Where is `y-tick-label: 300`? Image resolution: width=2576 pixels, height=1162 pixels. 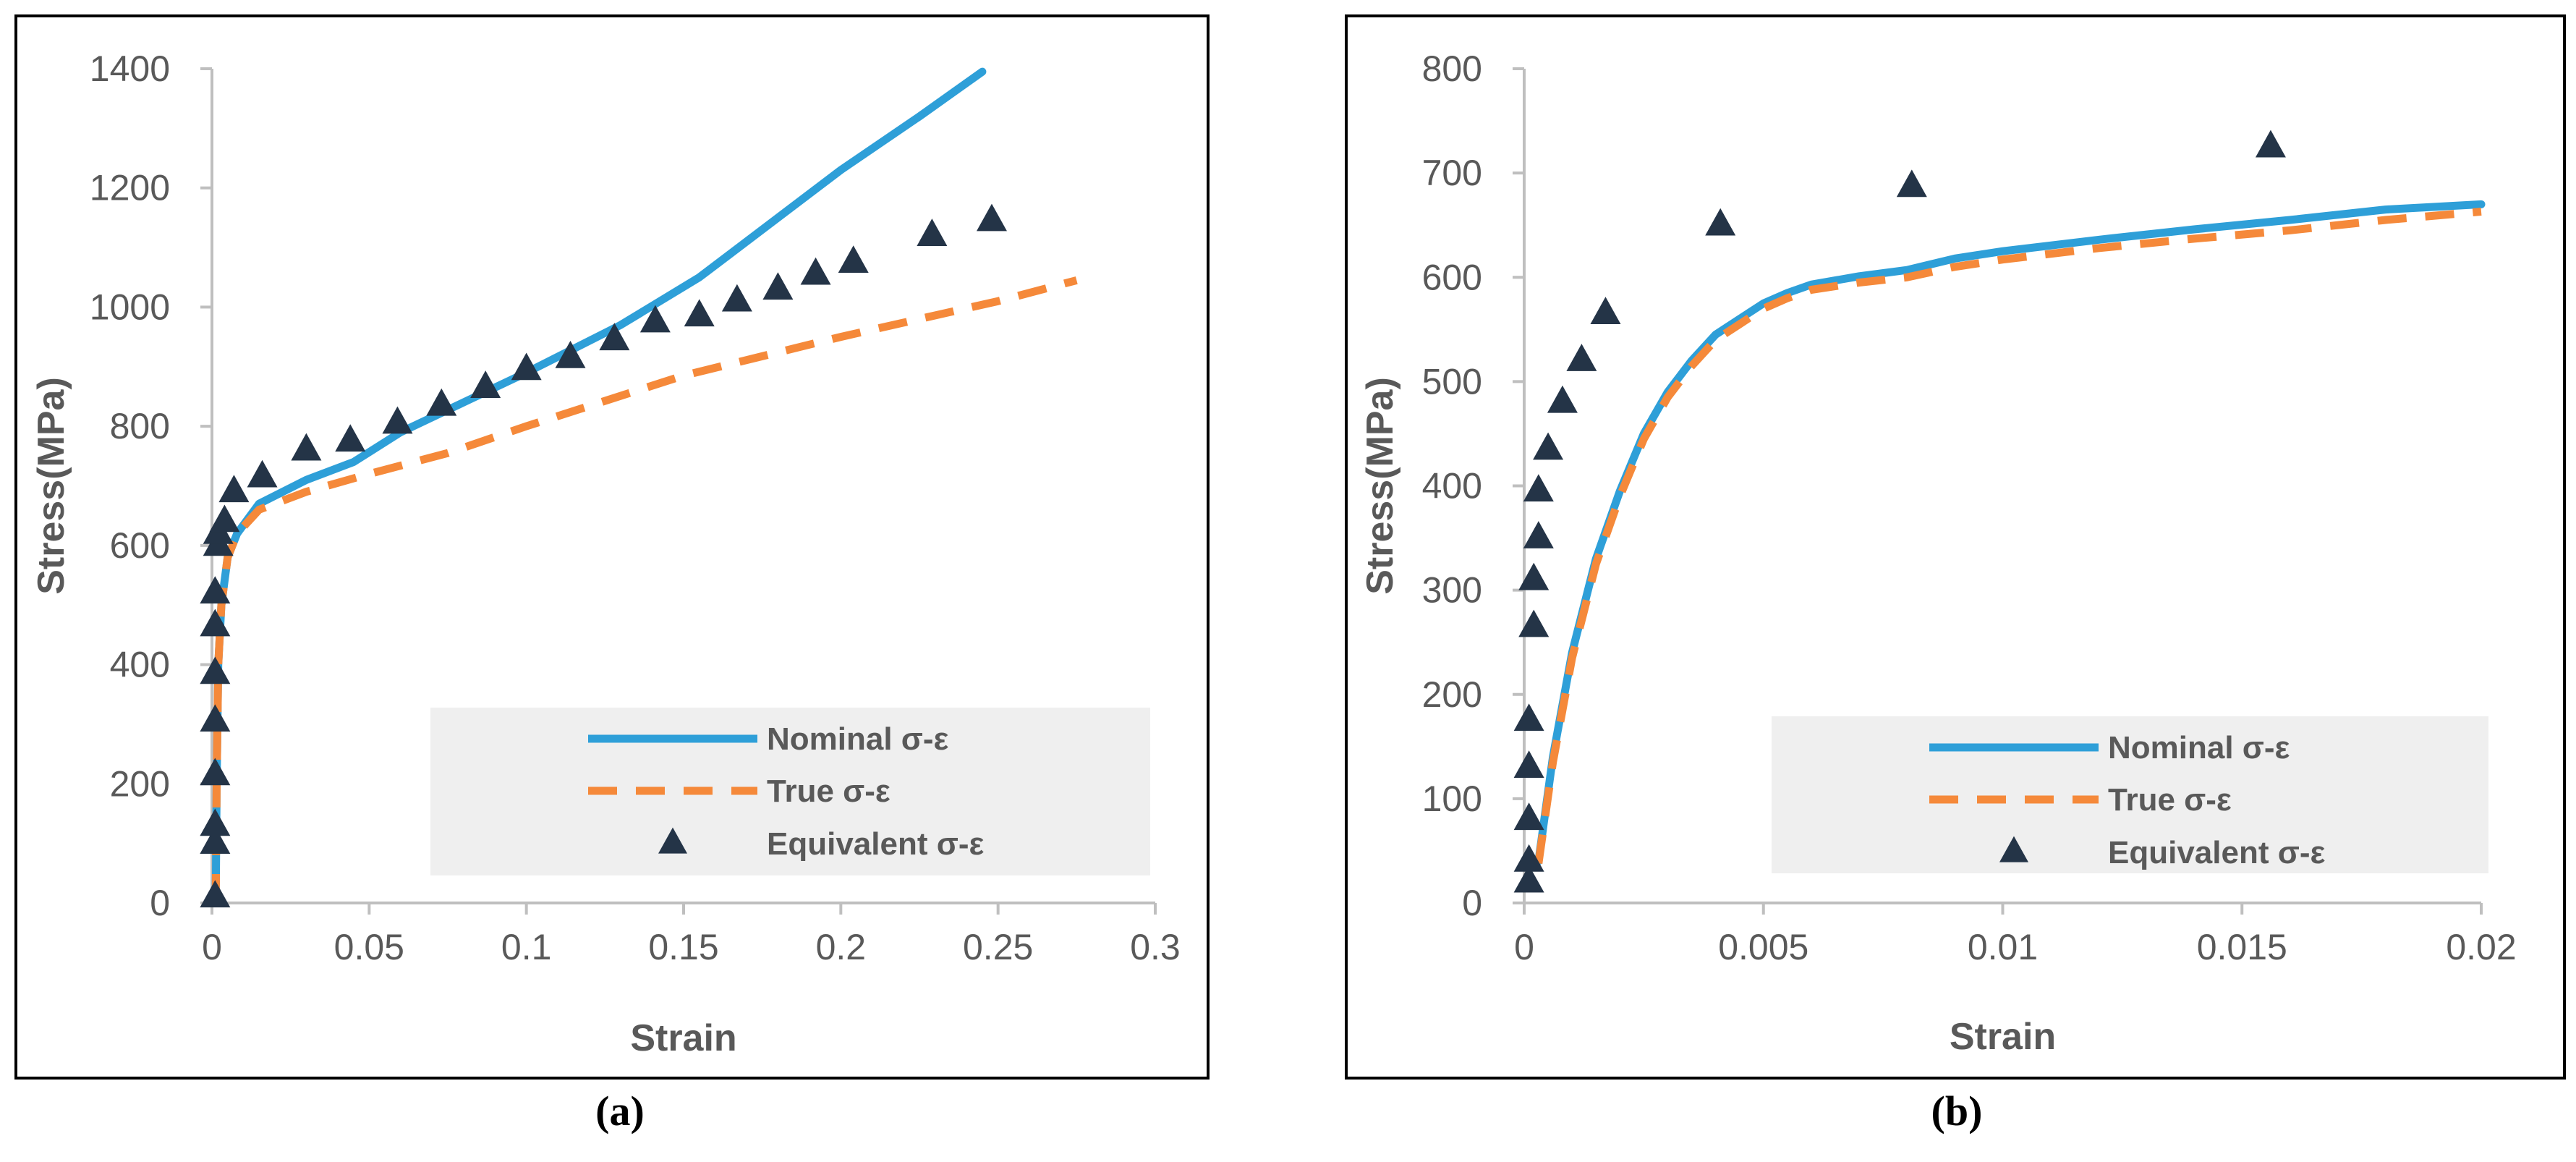
y-tick-label: 300 is located at coordinates (1452, 590).